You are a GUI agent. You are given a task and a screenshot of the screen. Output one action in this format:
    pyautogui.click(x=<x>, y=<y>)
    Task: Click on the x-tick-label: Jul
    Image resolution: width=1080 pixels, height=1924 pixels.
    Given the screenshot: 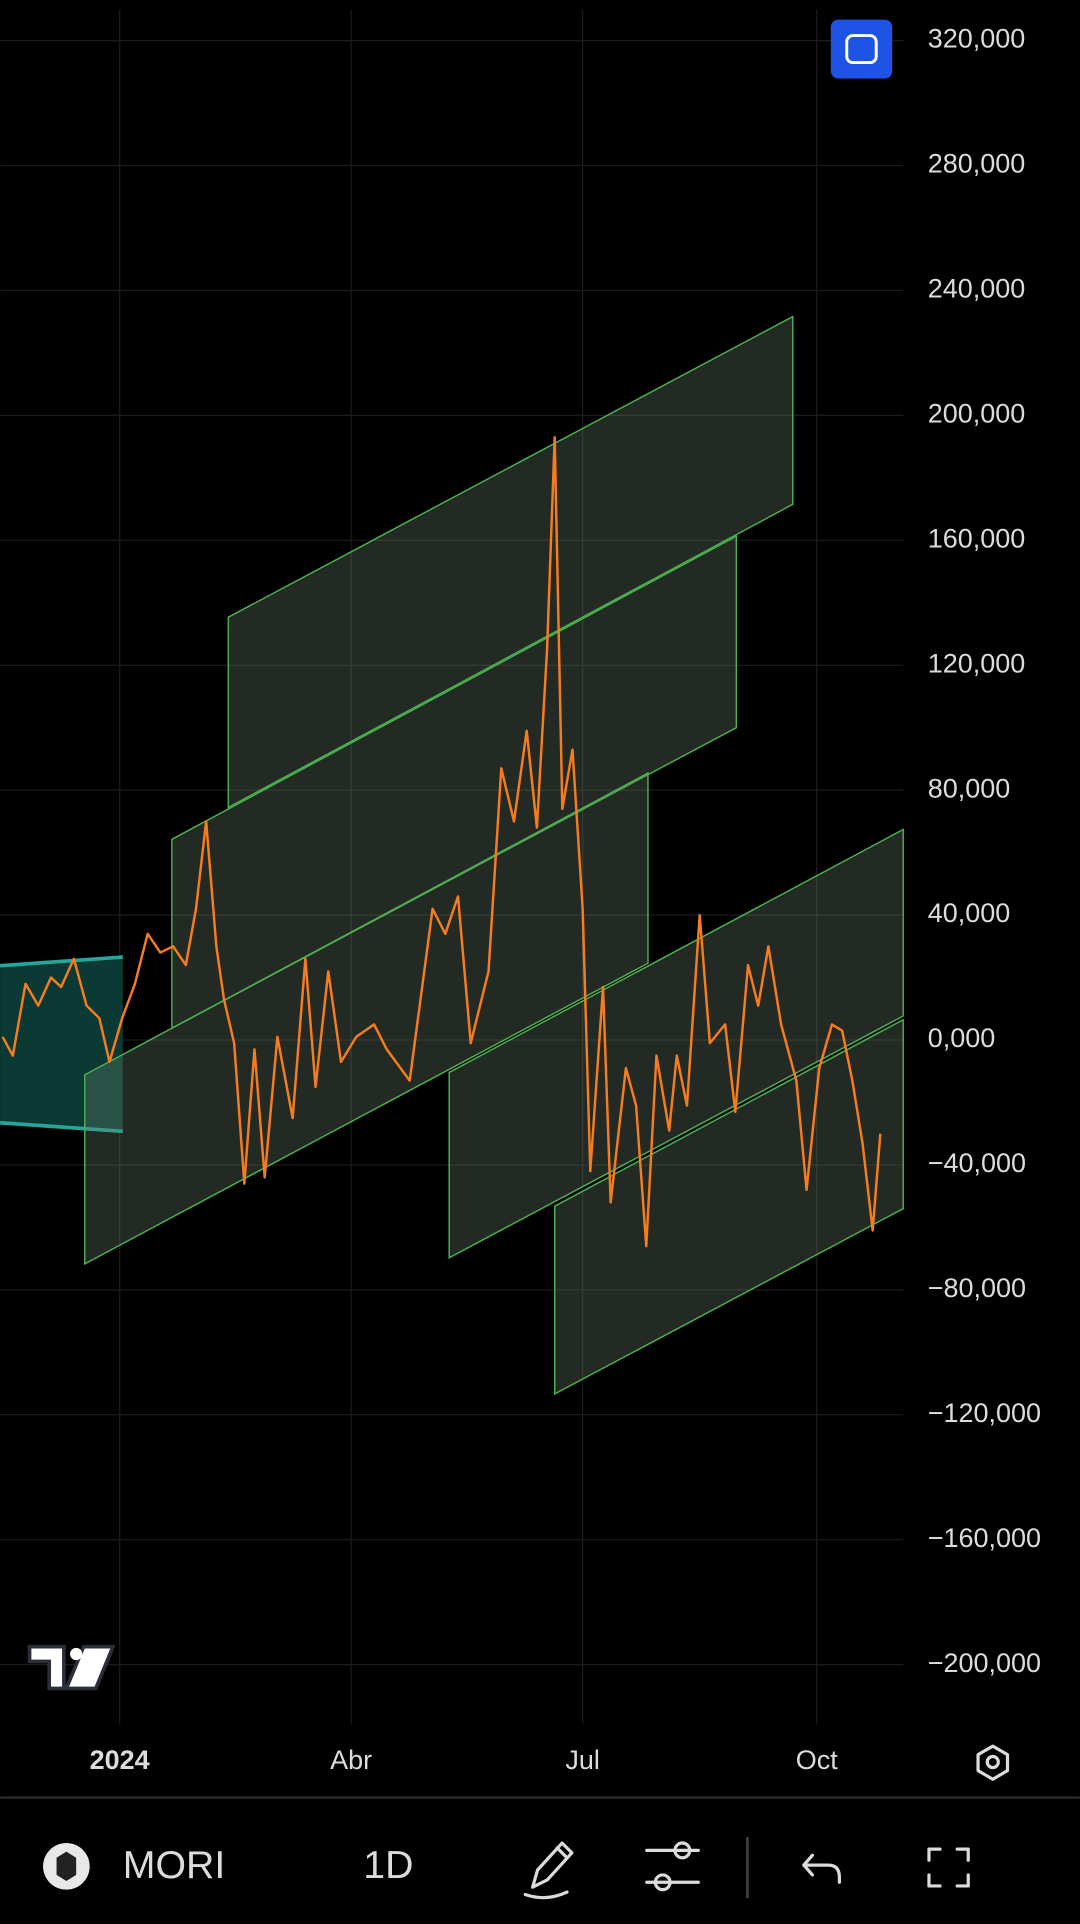 What is the action you would take?
    pyautogui.click(x=582, y=1760)
    